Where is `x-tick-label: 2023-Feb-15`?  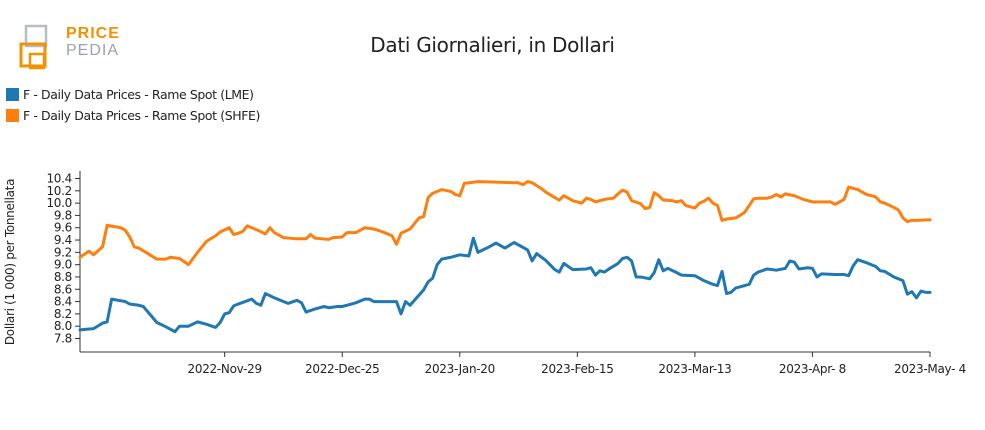 x-tick-label: 2023-Feb-15 is located at coordinates (577, 369).